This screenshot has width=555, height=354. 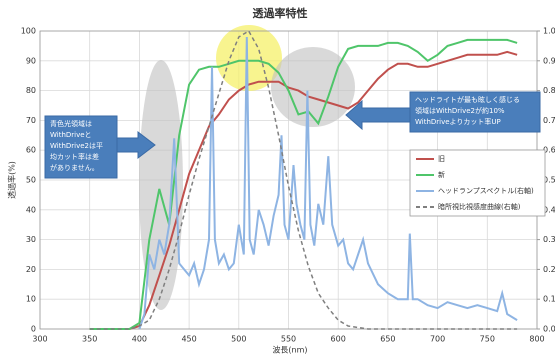 What do you see at coordinates (460, 110) in the screenshot?
I see `annotation-text: 領域はWithDrive2が約10%` at bounding box center [460, 110].